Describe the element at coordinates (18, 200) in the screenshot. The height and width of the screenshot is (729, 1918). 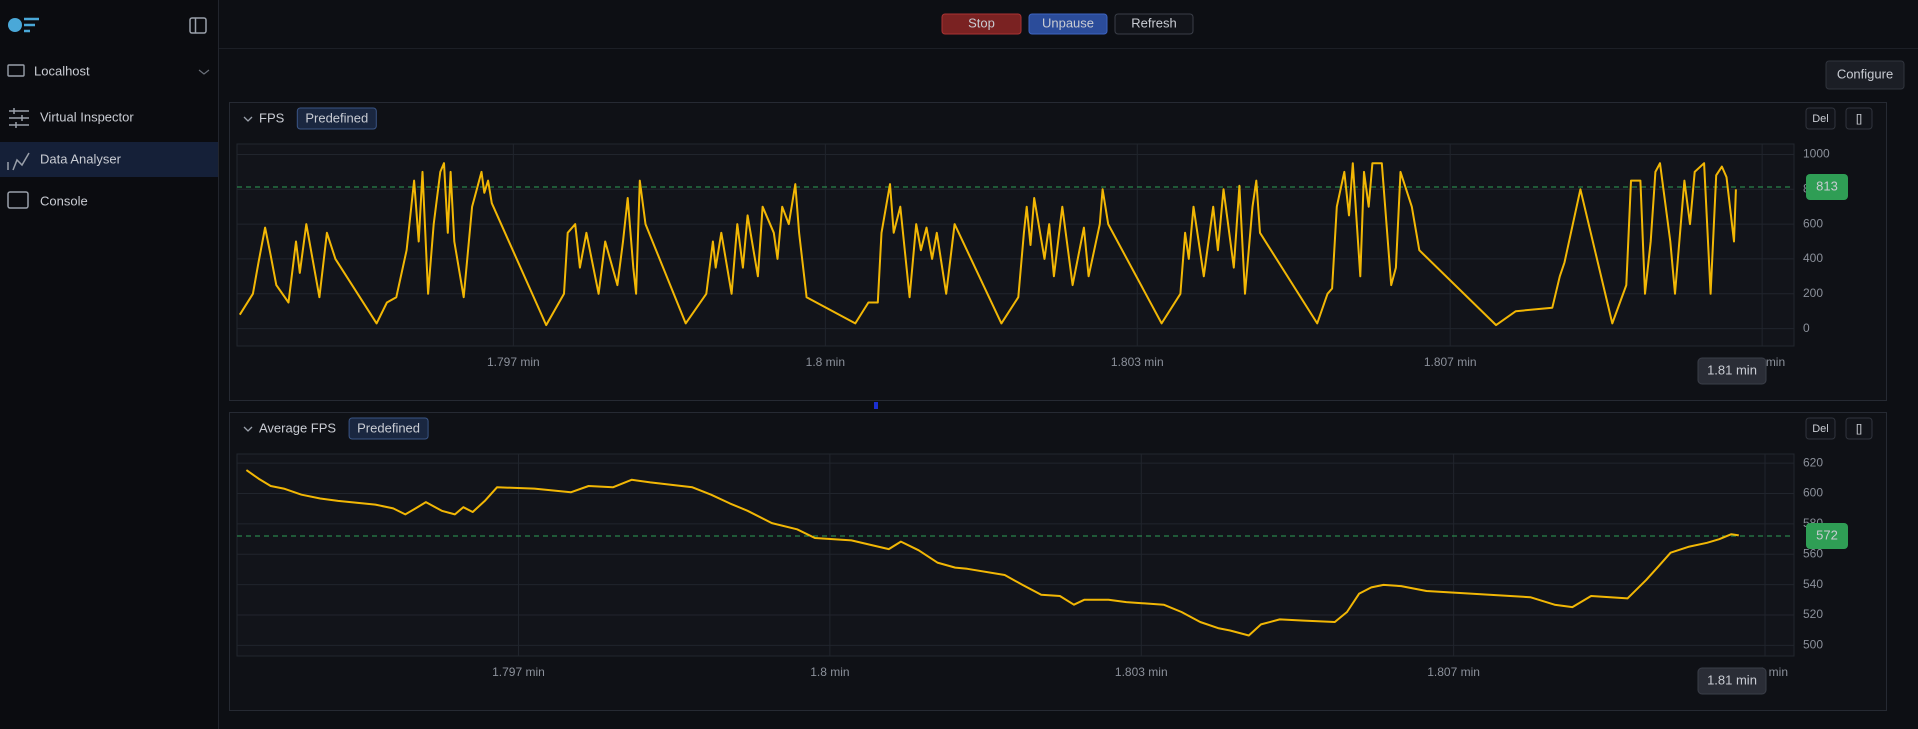
I see `icon-console` at that location.